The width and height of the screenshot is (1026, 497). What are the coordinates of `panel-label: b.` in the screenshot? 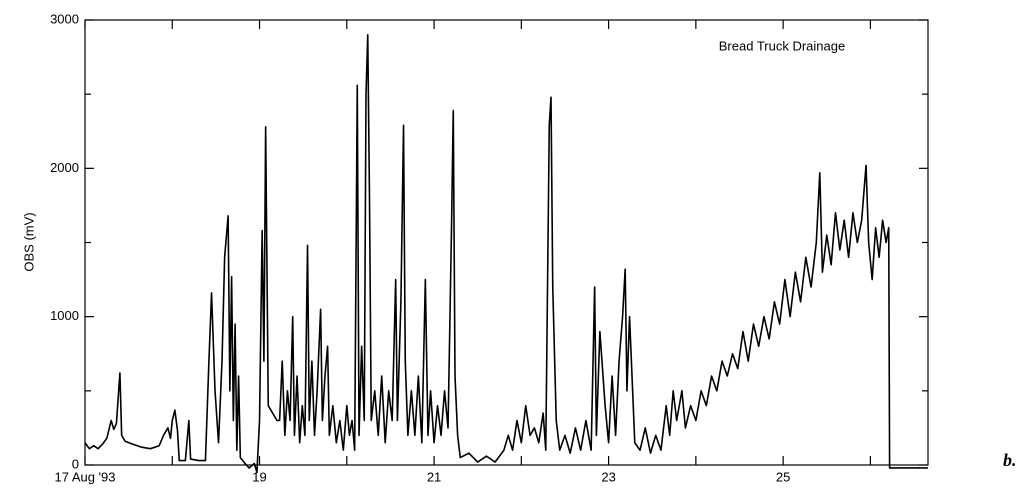 It's located at (1010, 460).